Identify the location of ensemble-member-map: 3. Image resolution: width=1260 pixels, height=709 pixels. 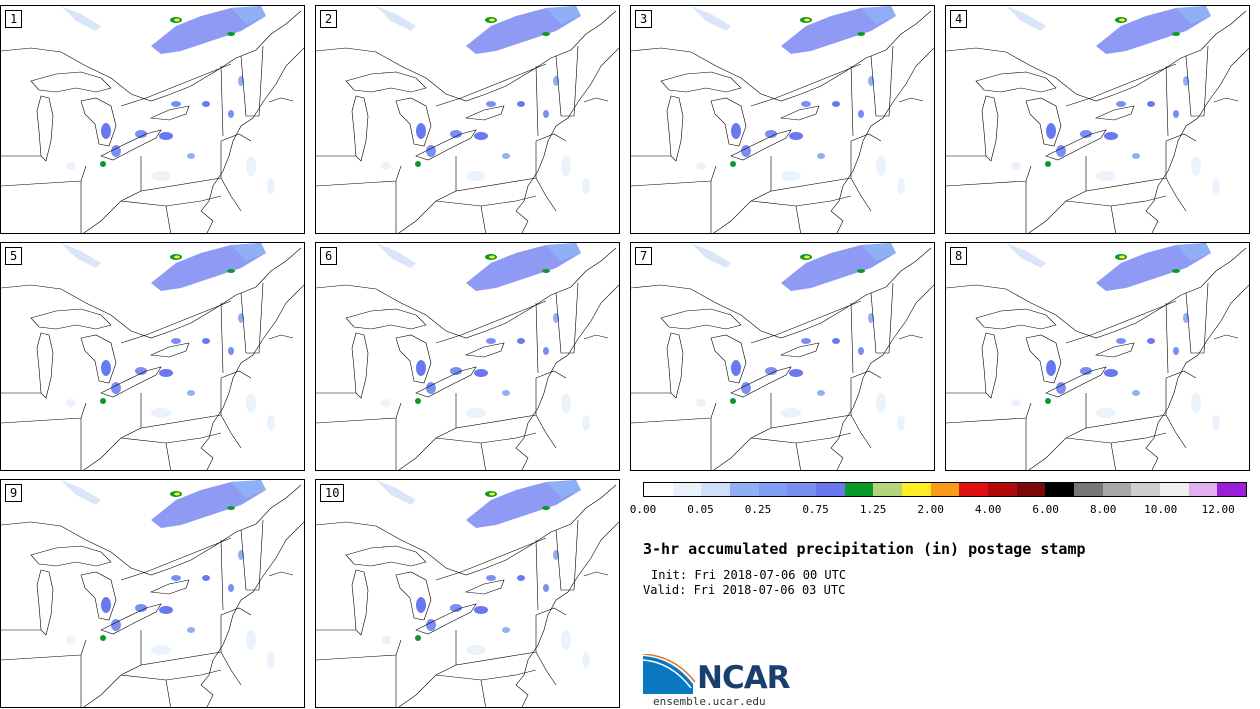
(782, 119).